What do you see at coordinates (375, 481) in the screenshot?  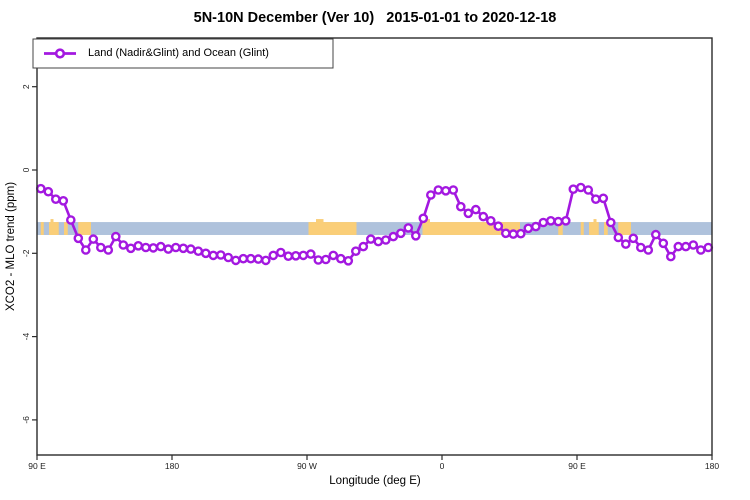 I see `x-axis-title: Longitude (deg E)` at bounding box center [375, 481].